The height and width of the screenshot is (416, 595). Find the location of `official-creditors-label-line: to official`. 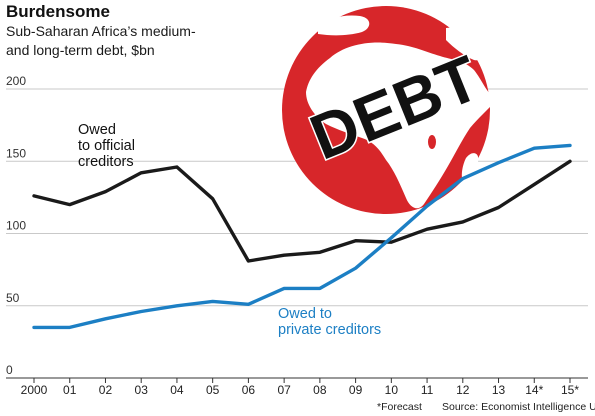

official-creditors-label-line: to official is located at coordinates (106, 146).